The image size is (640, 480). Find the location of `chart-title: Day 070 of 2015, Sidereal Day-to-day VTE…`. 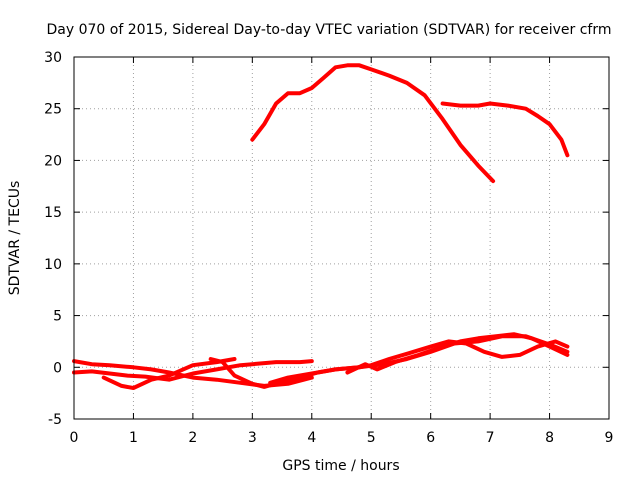

chart-title: Day 070 of 2015, Sidereal Day-to-day VTE… is located at coordinates (329, 30).